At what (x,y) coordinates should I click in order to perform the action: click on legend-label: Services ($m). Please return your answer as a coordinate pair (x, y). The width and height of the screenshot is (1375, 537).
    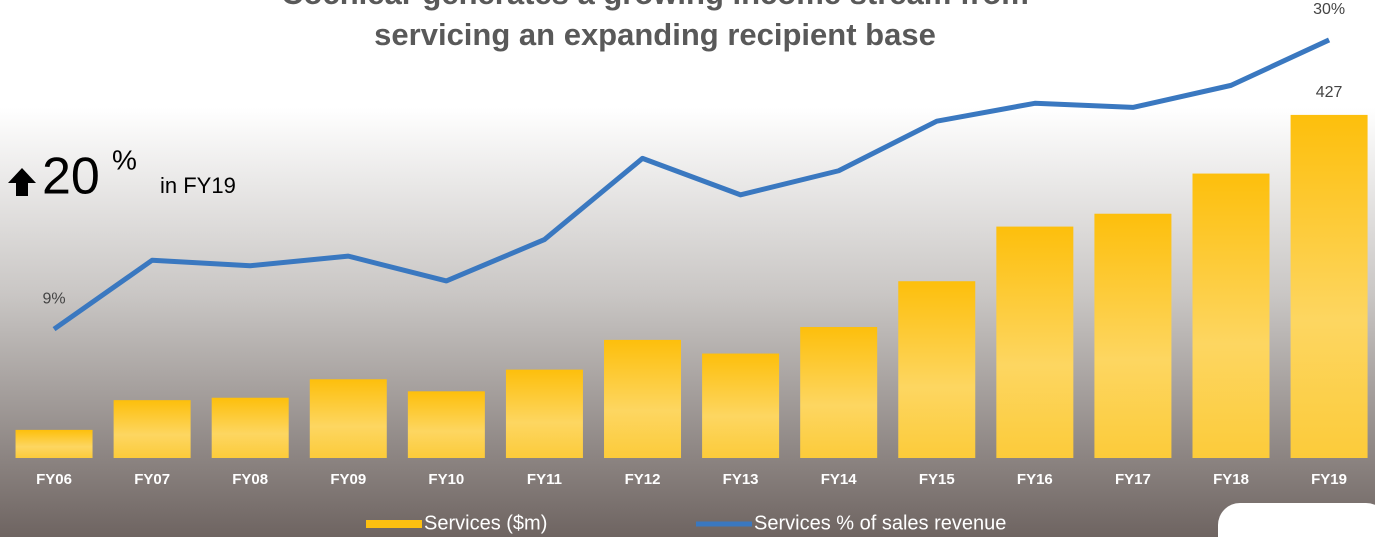
    Looking at the image, I should click on (485, 523).